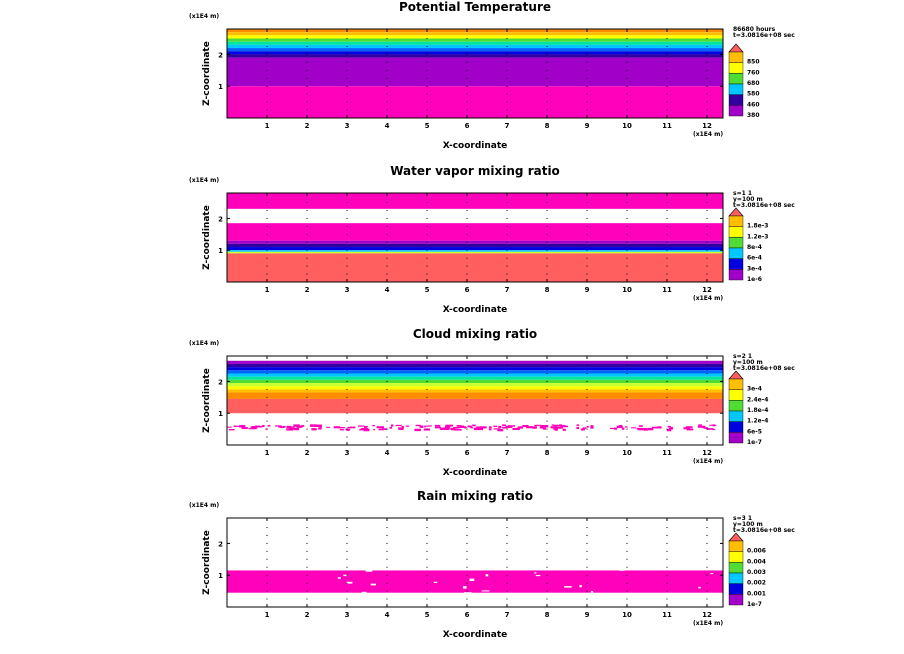 The width and height of the screenshot is (904, 654). I want to click on colorbar-label: 680, so click(753, 83).